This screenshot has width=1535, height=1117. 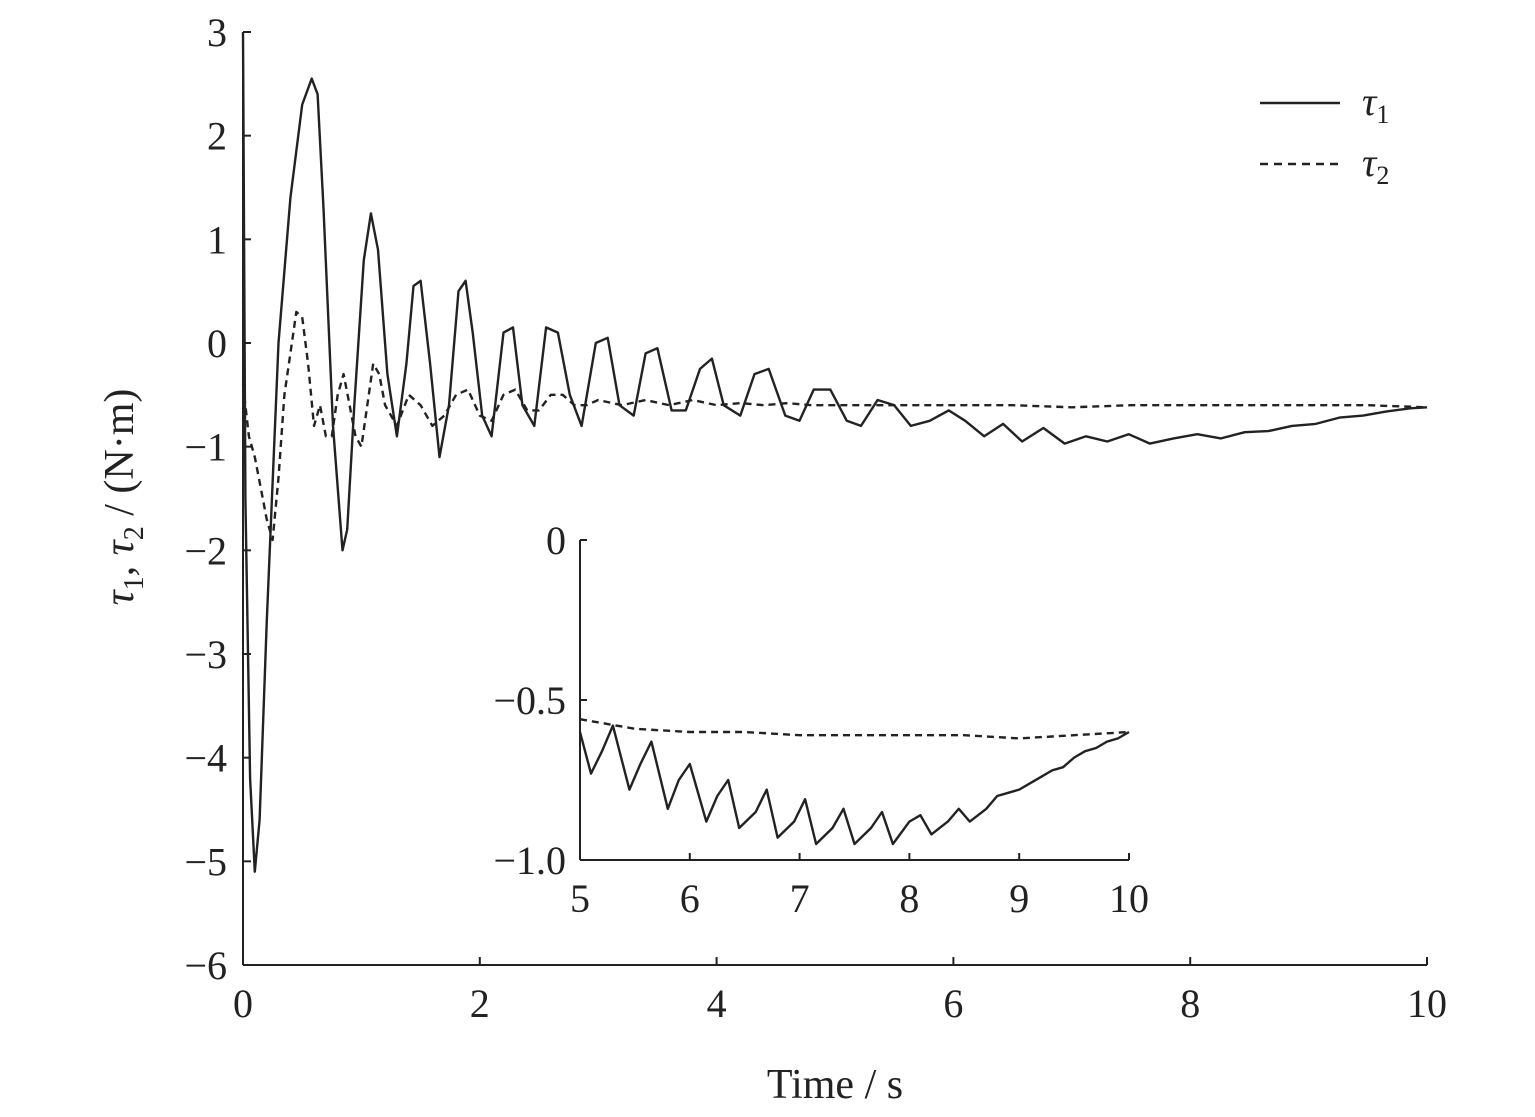 What do you see at coordinates (529, 860) in the screenshot?
I see `inset-y-tick-label: −1.0` at bounding box center [529, 860].